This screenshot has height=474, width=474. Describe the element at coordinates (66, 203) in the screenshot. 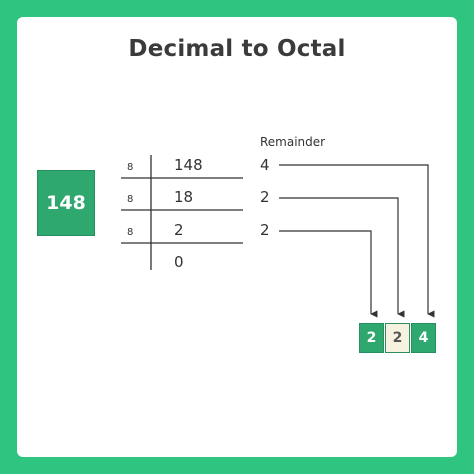

I see `input-number-box: 148` at that location.